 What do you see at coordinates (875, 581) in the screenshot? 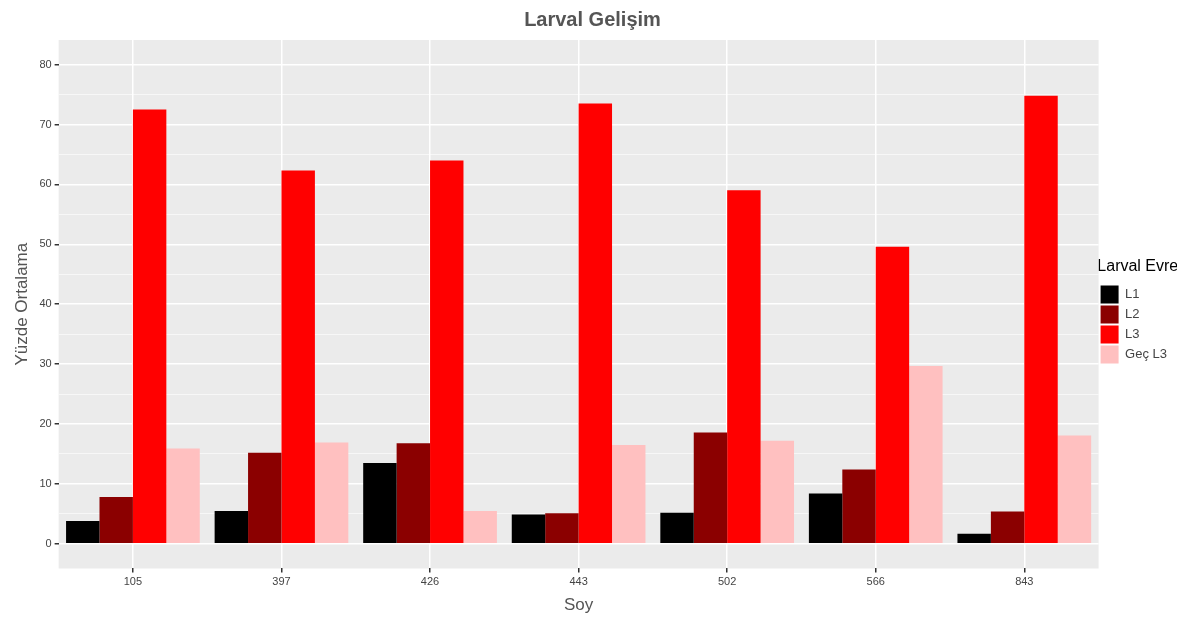
I see `x-tick-label: 566` at bounding box center [875, 581].